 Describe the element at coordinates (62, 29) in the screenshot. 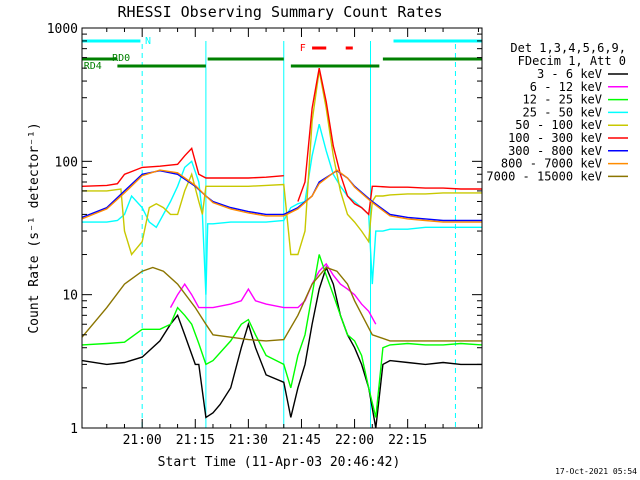

I see `y-tick-label: 1000` at that location.